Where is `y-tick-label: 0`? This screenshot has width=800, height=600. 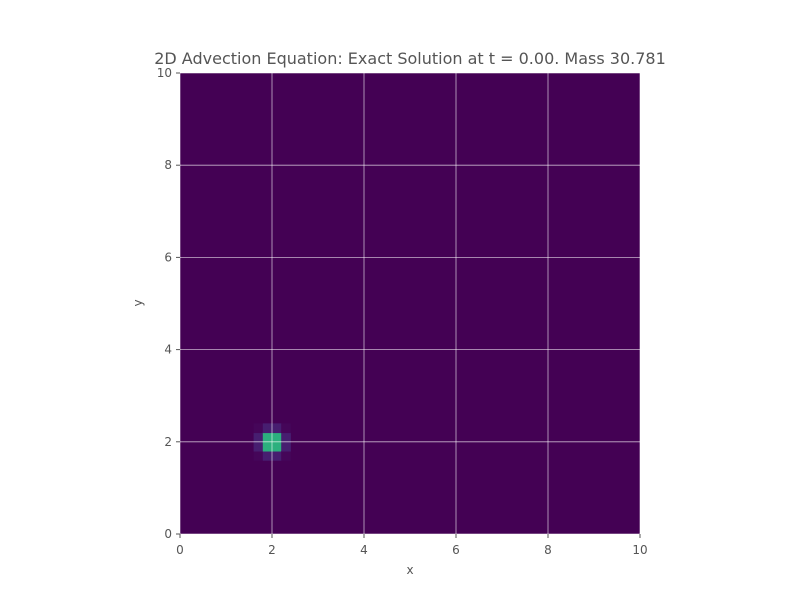 y-tick-label: 0 is located at coordinates (168, 534).